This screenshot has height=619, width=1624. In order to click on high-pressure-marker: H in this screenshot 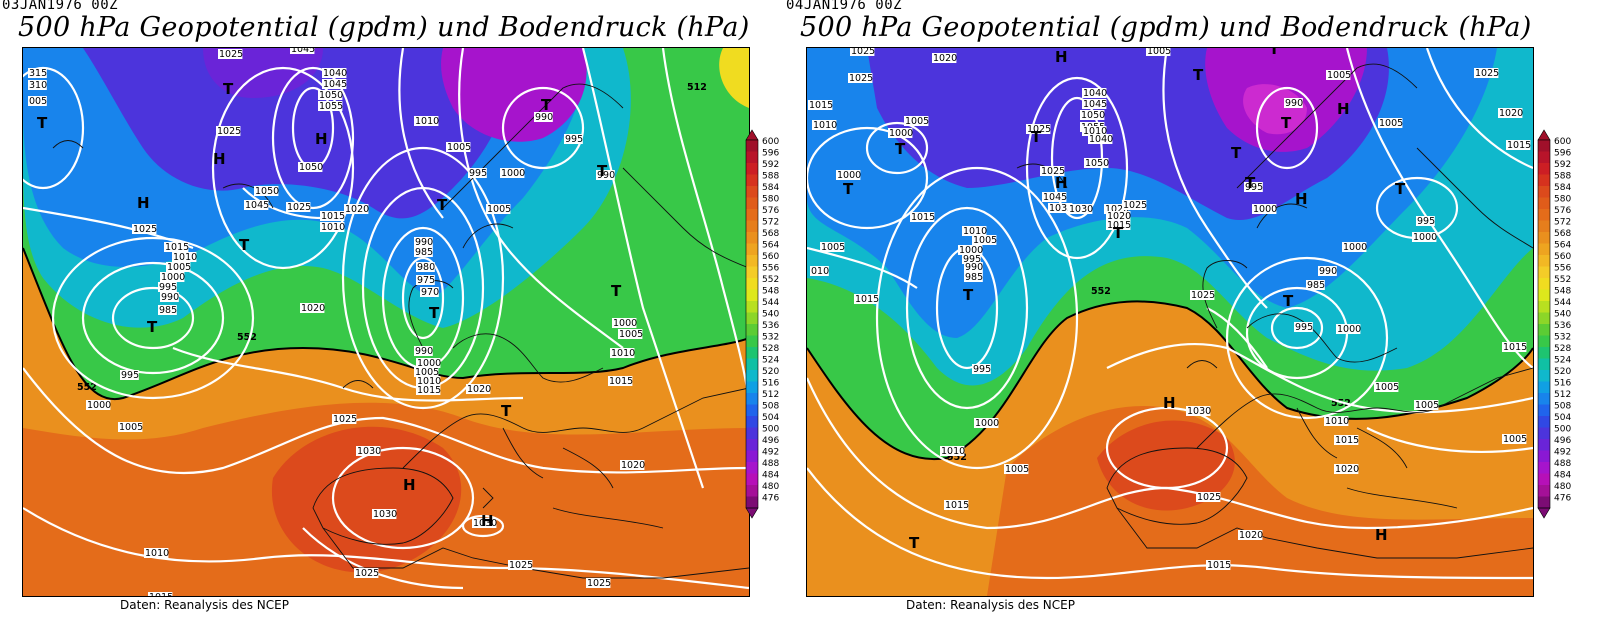, I will do `click(1343, 109)`.